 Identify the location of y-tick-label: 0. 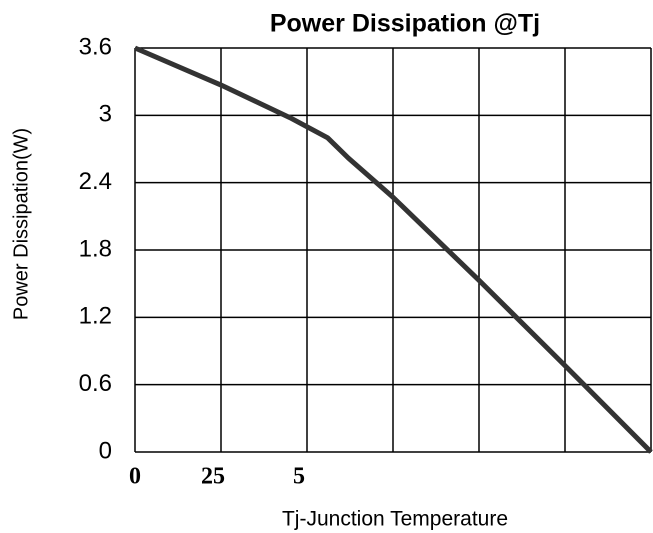
(105, 450).